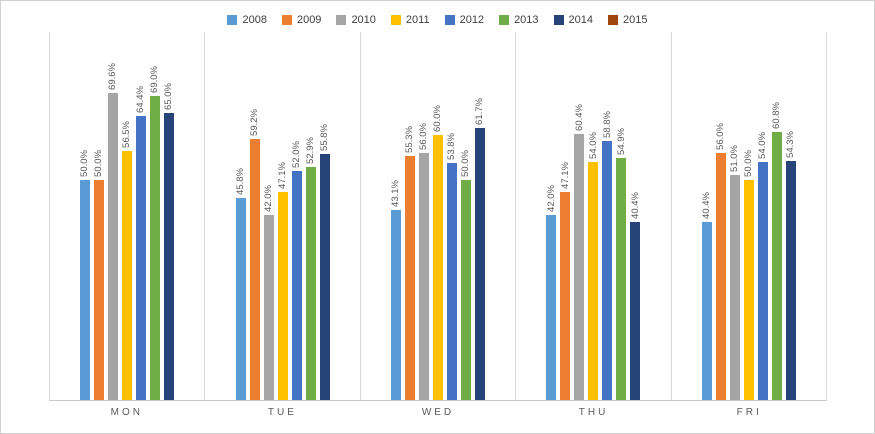 The height and width of the screenshot is (434, 875). I want to click on data-label: 47.1%, so click(282, 176).